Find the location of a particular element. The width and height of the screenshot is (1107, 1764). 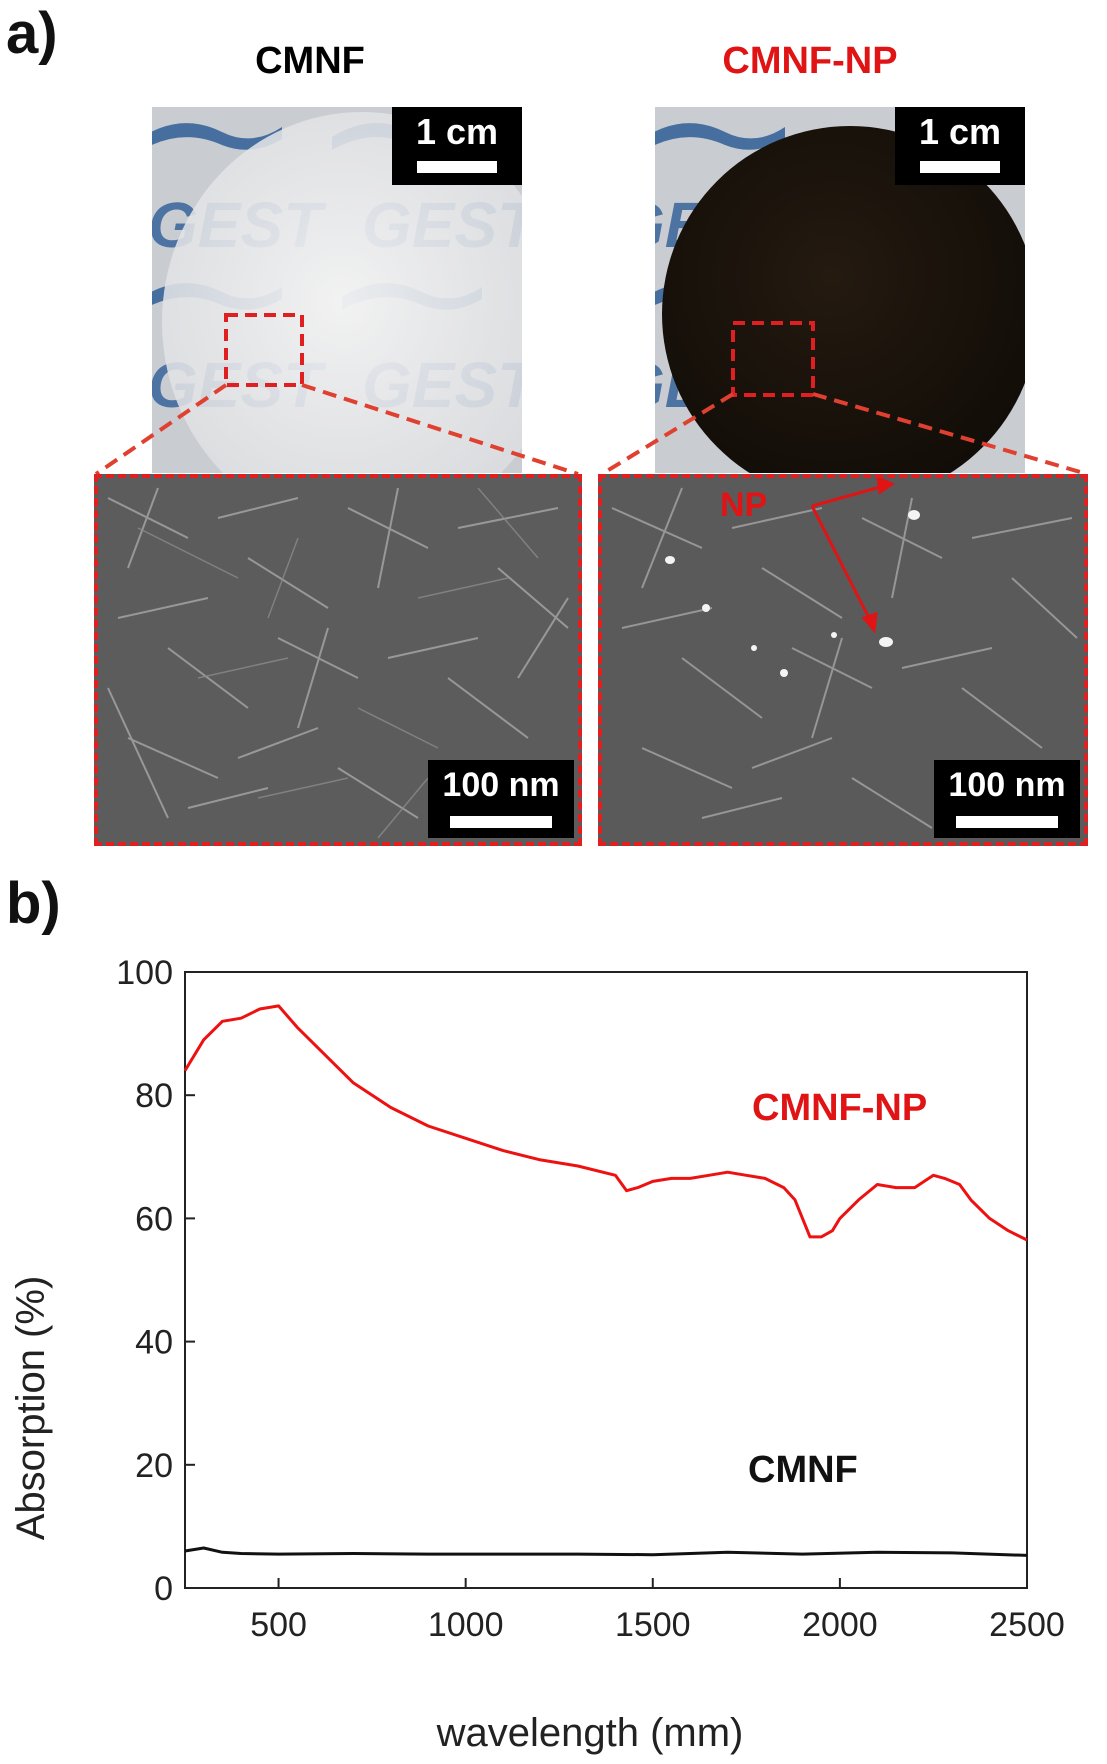

y-tick-label-20: 20 is located at coordinates (154, 1466).